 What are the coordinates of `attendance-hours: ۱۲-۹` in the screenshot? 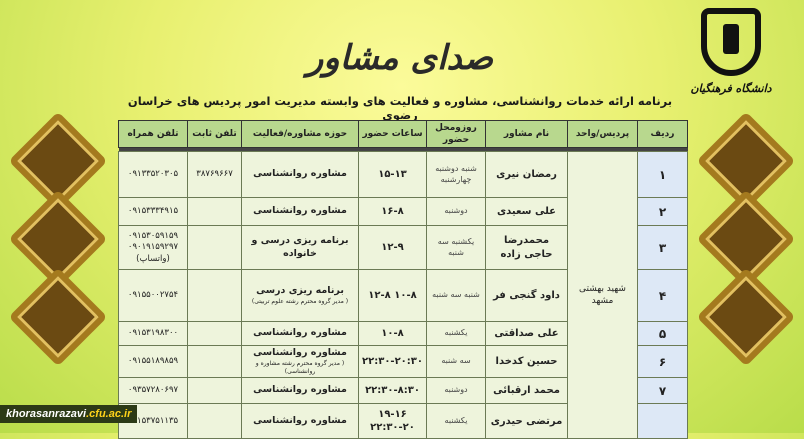 It's located at (392, 248).